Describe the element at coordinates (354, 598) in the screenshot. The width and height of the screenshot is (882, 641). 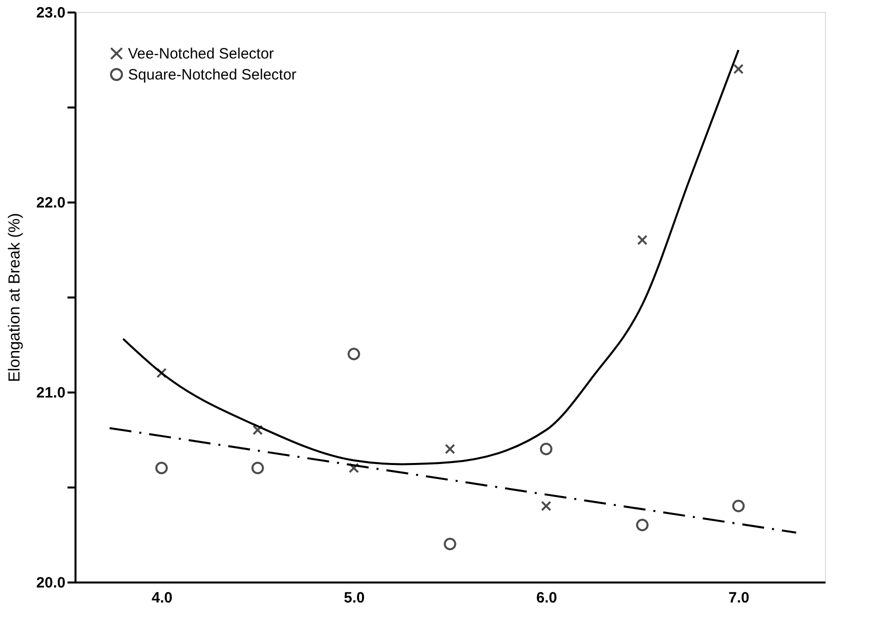
I see `x-tick-label: 5.0` at that location.